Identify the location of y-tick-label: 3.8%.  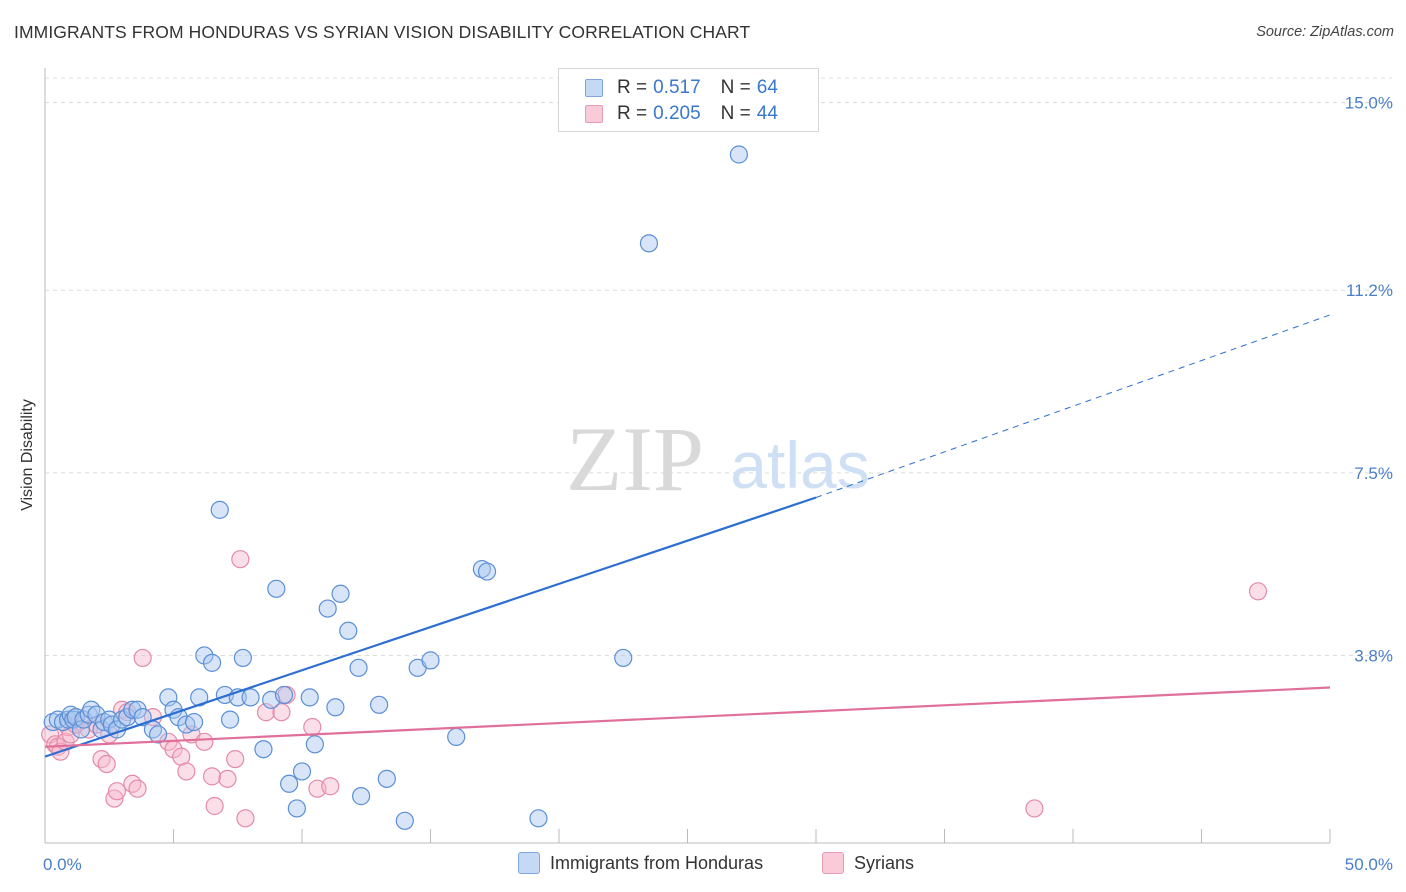
(1373, 655).